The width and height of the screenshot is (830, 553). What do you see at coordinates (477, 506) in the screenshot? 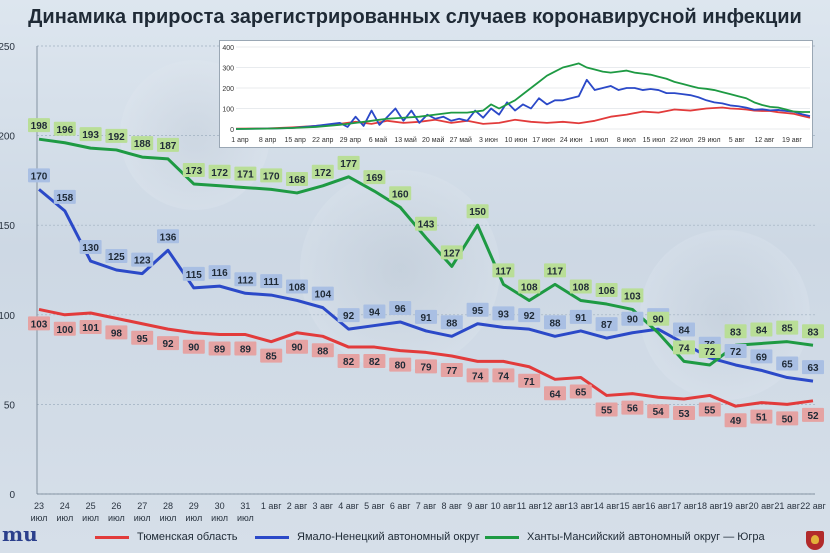
I see `x-tick-label: 9 авг` at bounding box center [477, 506].